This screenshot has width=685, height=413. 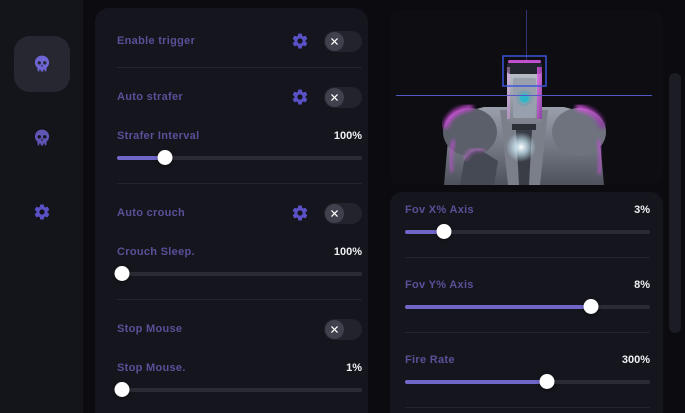 I want to click on slider-value: 1%, so click(x=354, y=368).